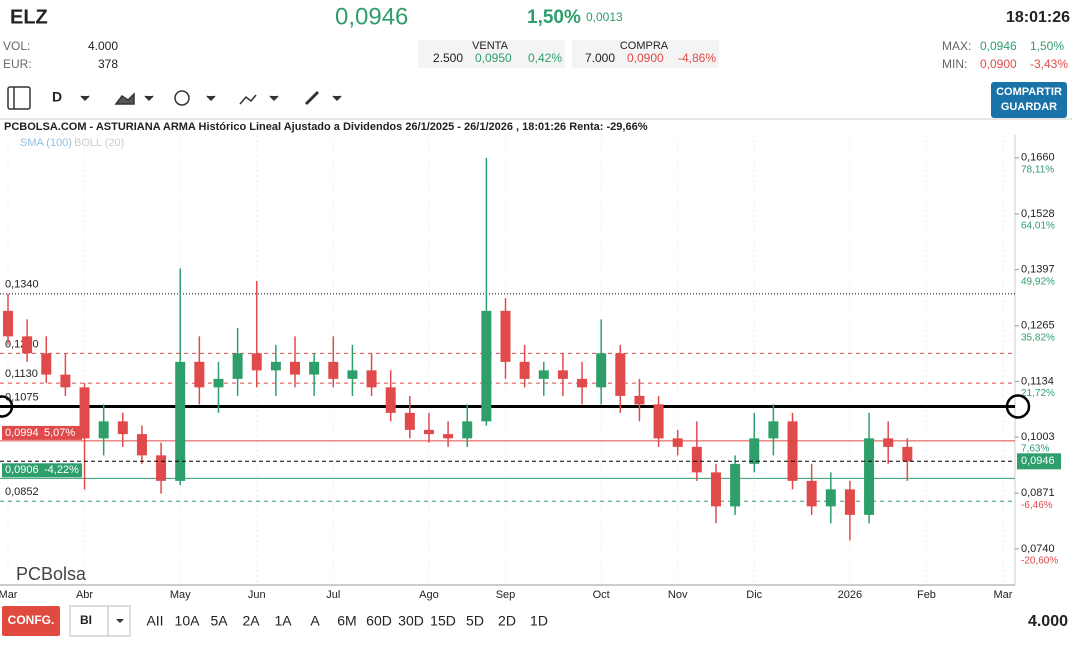 The image size is (1082, 648). I want to click on y-tick-change: -6,46%, so click(1037, 505).